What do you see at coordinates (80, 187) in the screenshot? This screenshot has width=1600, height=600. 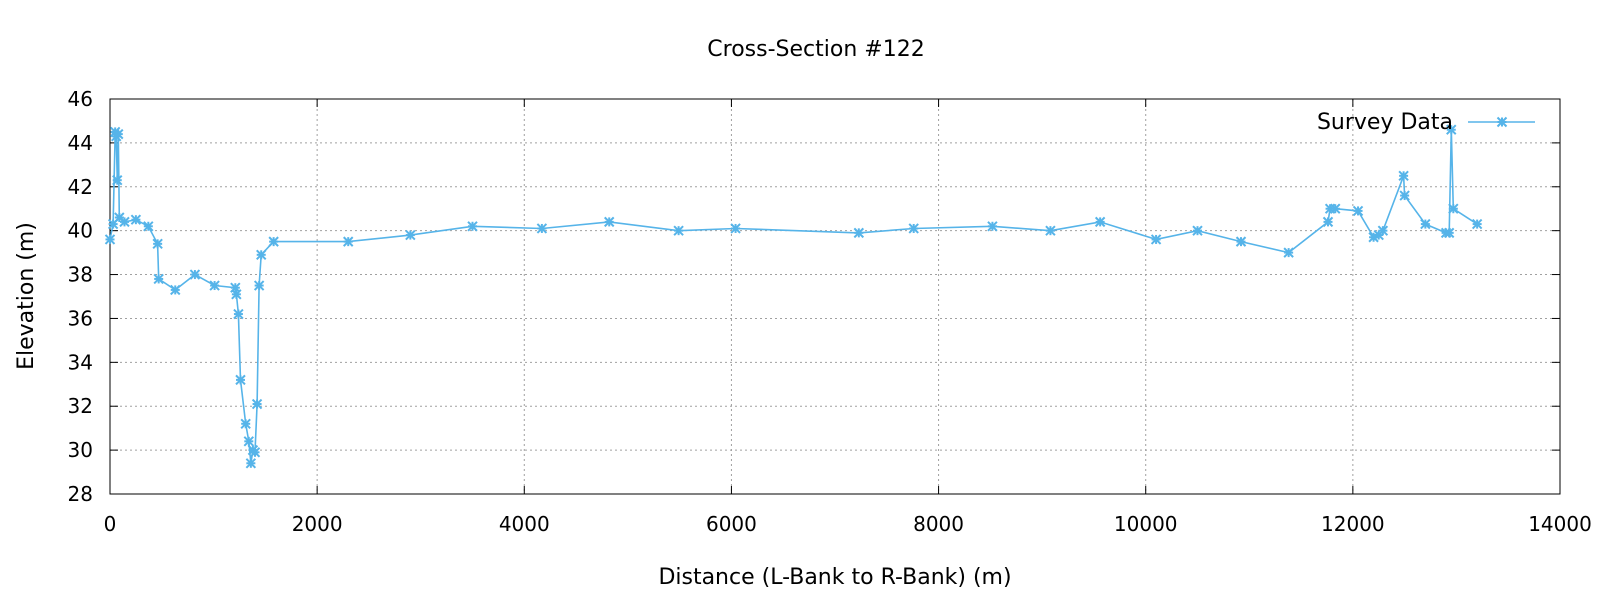 I see `y-tick-label: 42` at bounding box center [80, 187].